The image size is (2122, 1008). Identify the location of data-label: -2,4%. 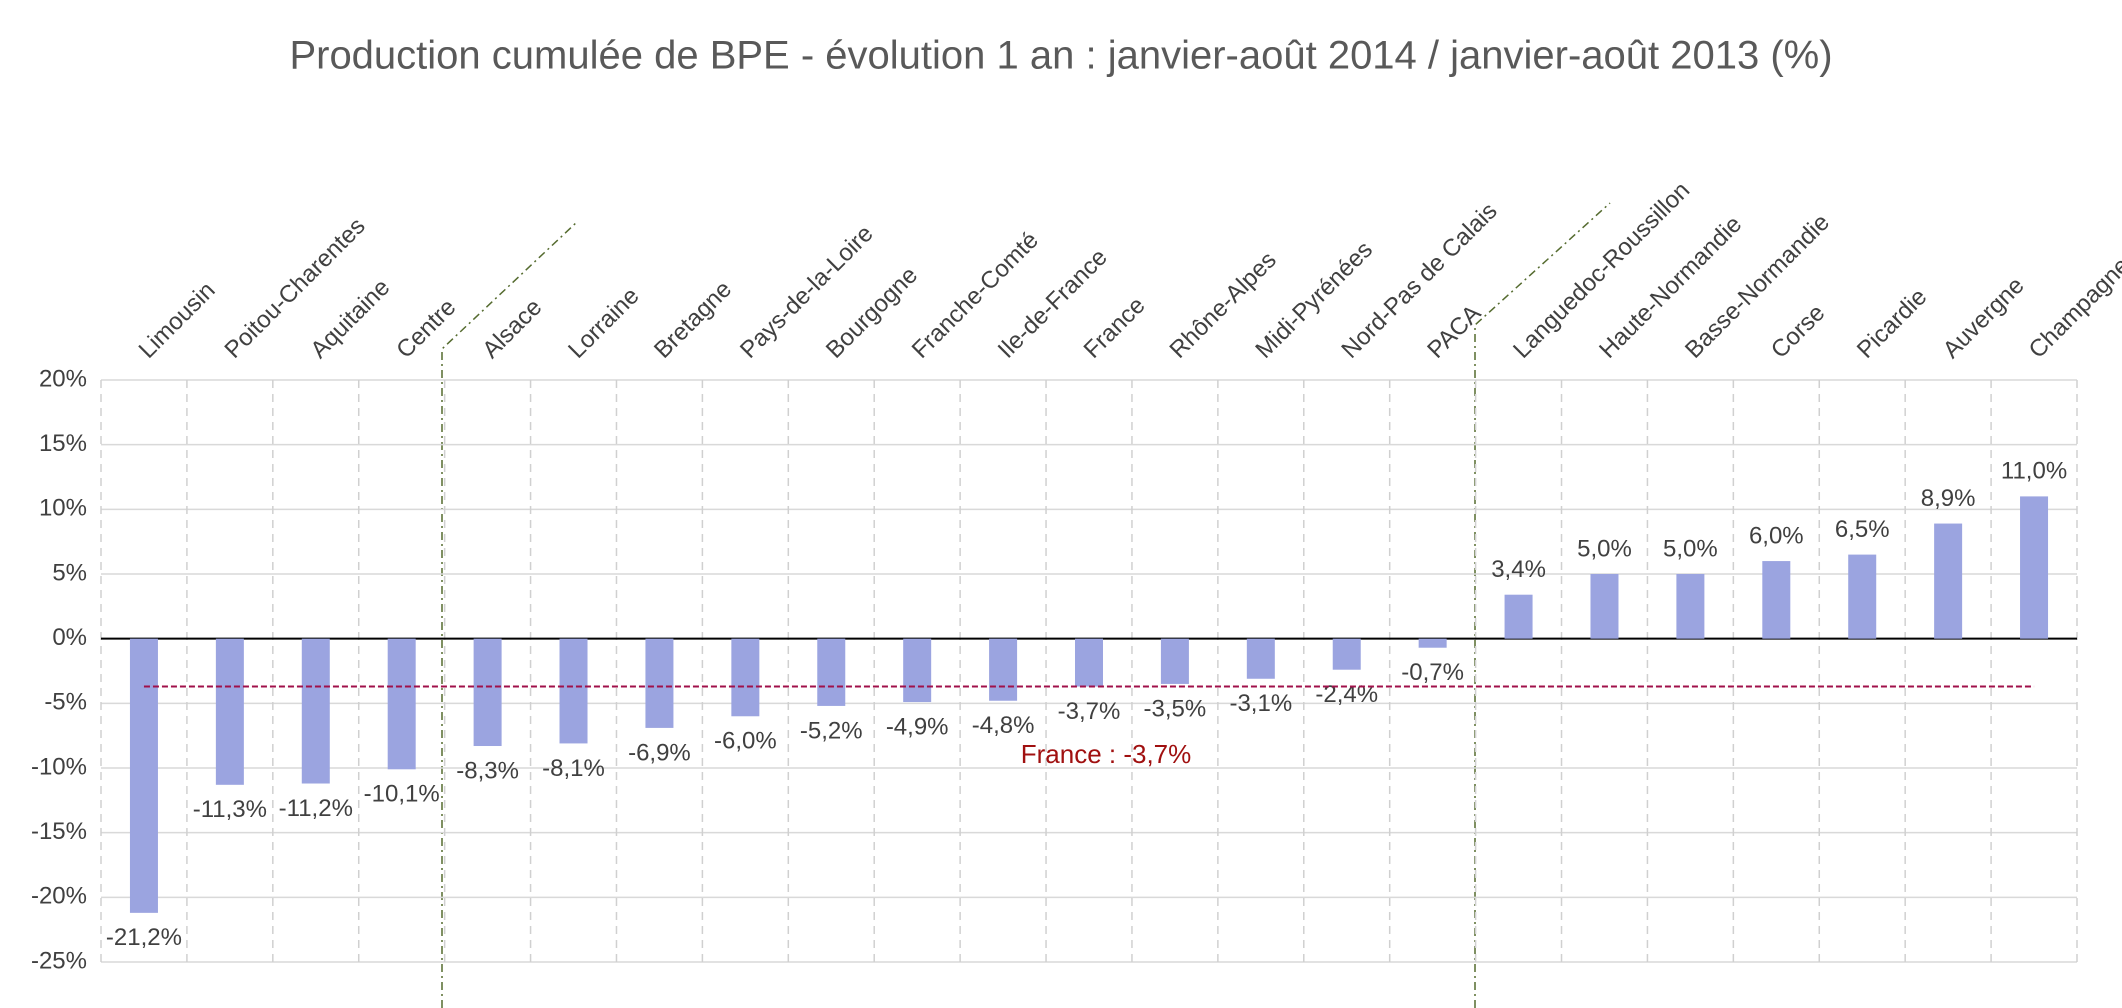
(1346, 694).